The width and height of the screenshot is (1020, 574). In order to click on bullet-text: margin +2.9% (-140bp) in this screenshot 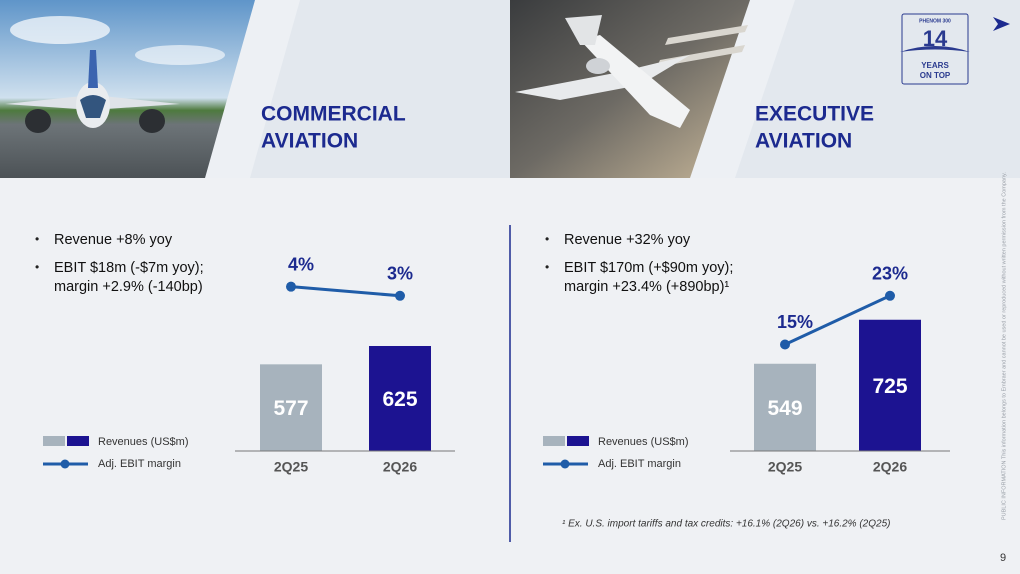, I will do `click(128, 287)`.